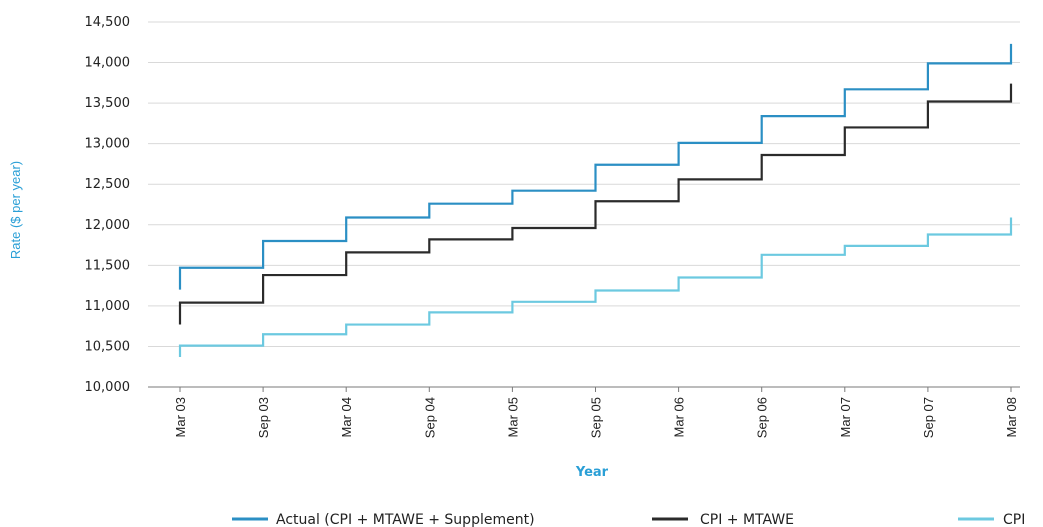  Describe the element at coordinates (747, 519) in the screenshot. I see `legend-label-cpi-mtawe: CPI + MTAWE` at that location.